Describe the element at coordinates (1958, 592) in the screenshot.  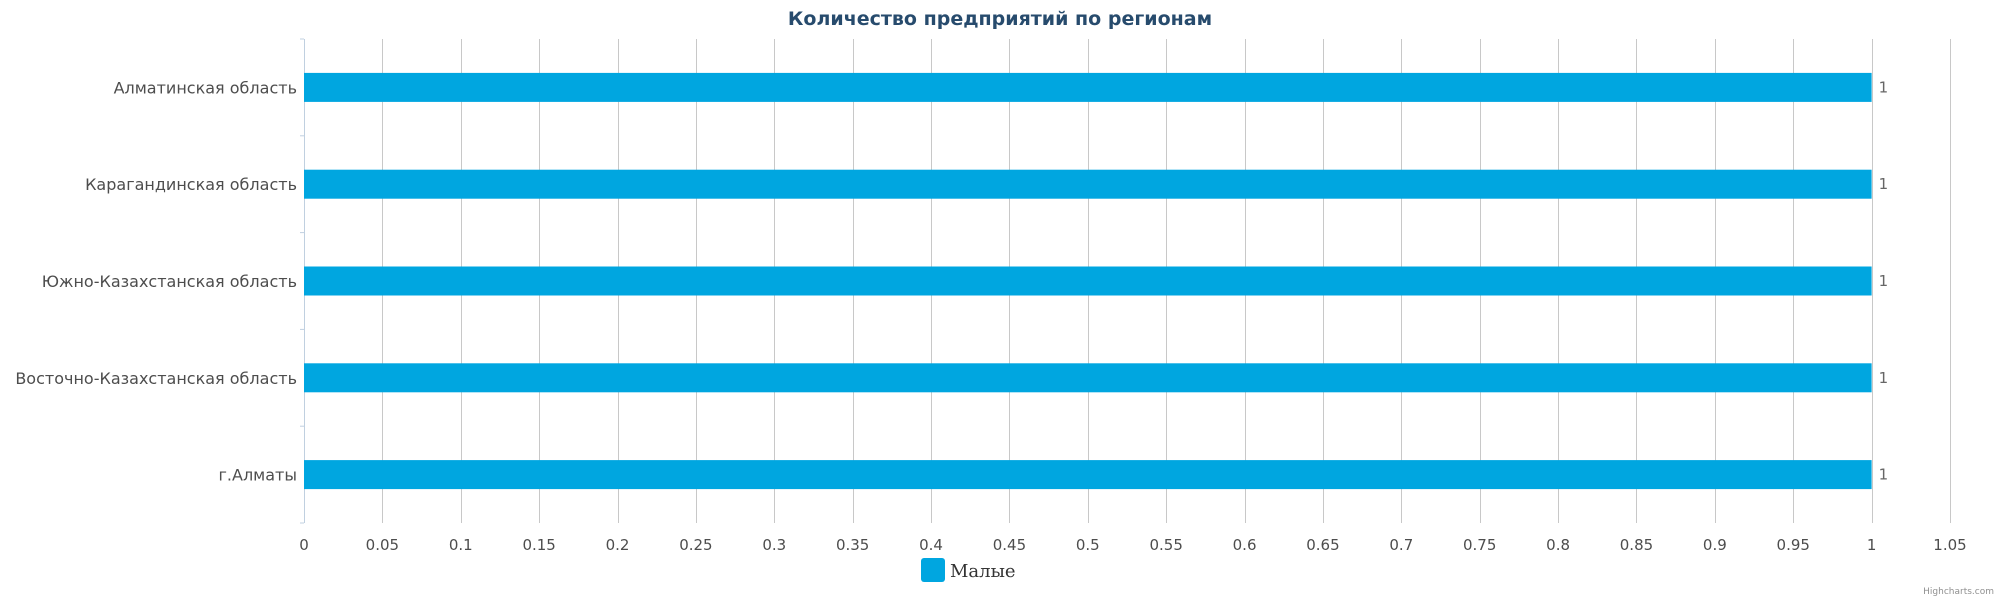
I see `credits-link: Highcharts.com` at that location.